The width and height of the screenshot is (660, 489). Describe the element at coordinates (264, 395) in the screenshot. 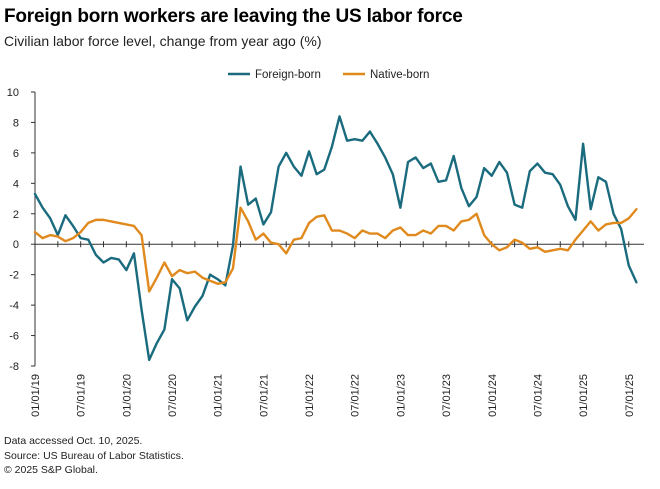

I see `x-tick-label: 07/01/21` at that location.